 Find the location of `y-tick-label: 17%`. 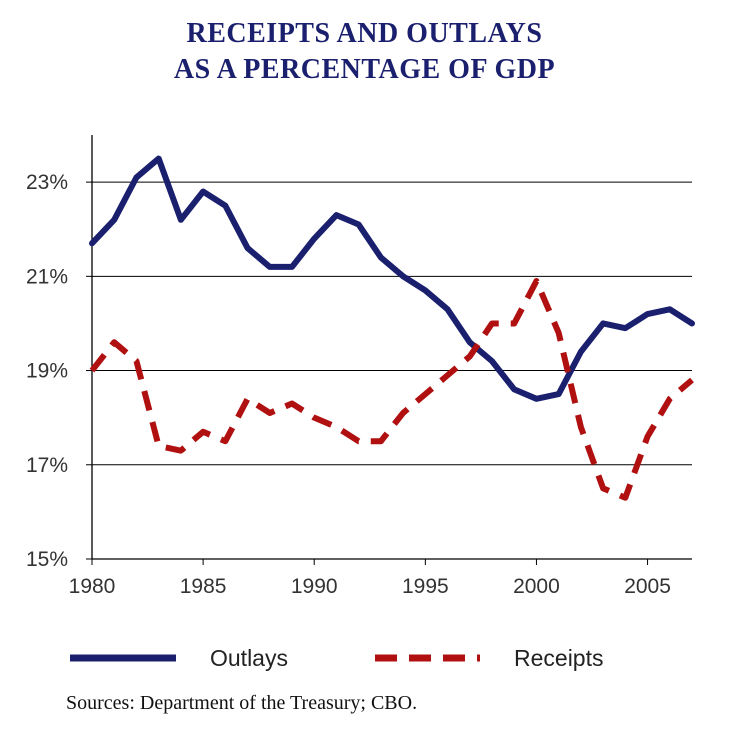

y-tick-label: 17% is located at coordinates (47, 465).